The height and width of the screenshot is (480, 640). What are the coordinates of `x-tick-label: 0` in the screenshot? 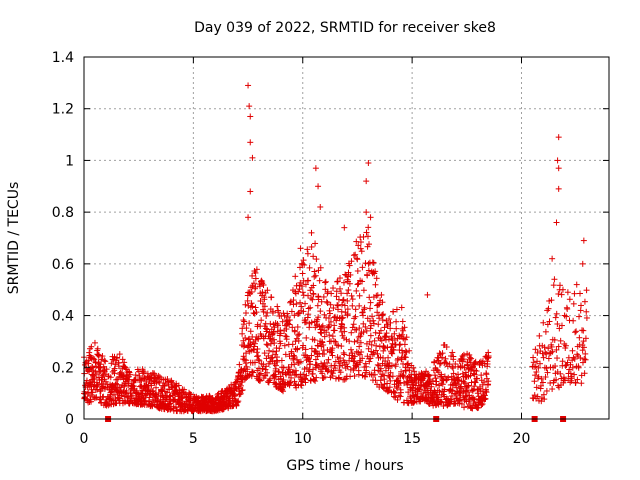 It's located at (84, 439).